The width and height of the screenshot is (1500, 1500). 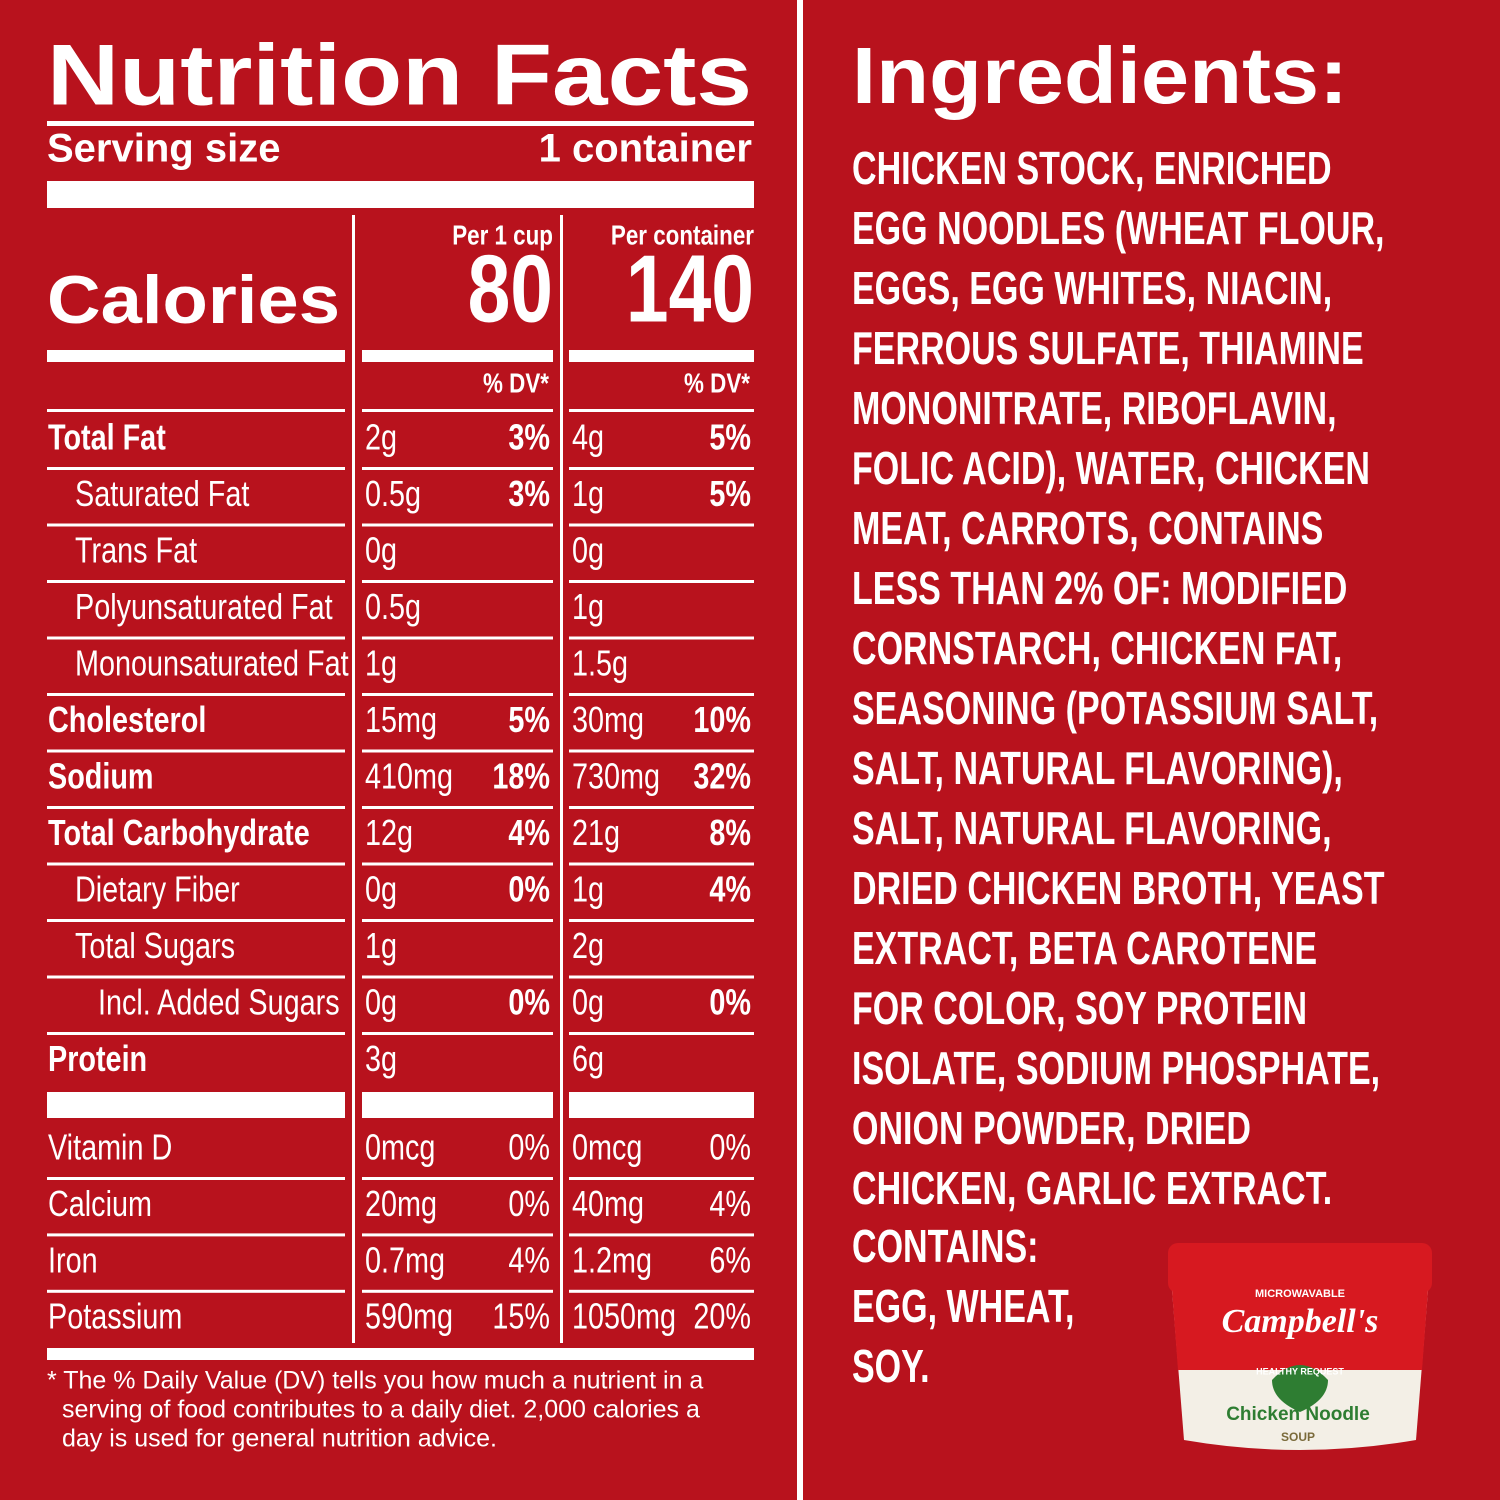 What do you see at coordinates (600, 662) in the screenshot?
I see `amount: 1.5g` at bounding box center [600, 662].